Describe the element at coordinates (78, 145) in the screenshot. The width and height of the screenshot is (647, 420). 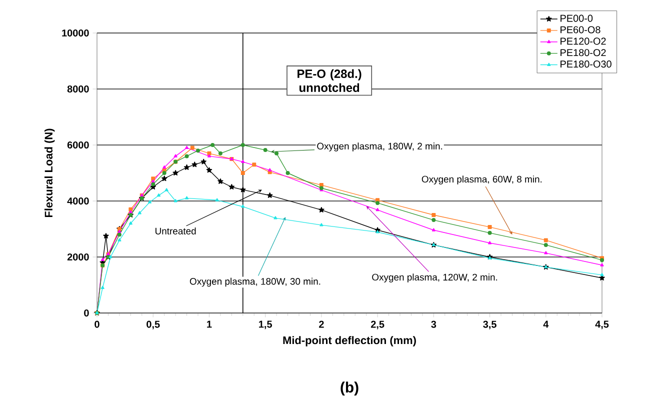
I see `y-tick-label: 6000` at that location.